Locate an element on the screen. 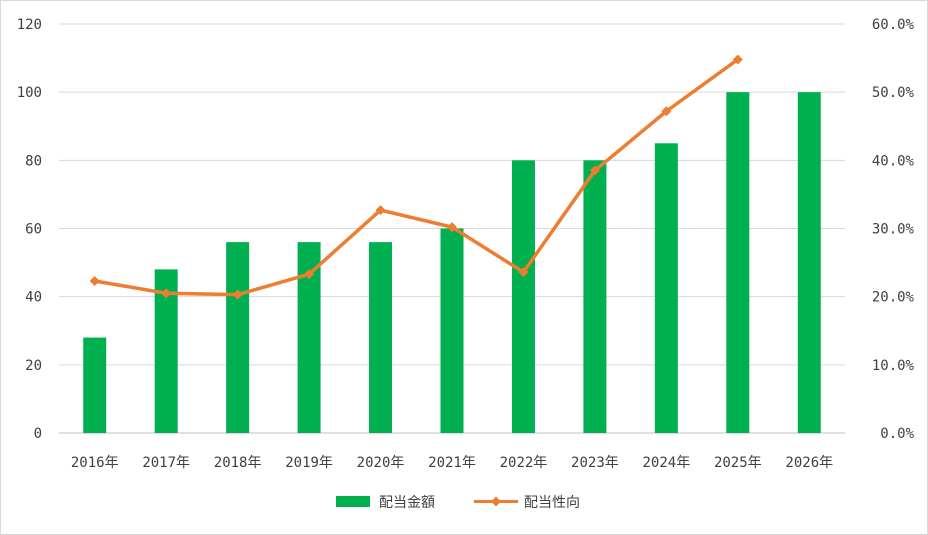  x-tick-label: 2019年 is located at coordinates (309, 463).